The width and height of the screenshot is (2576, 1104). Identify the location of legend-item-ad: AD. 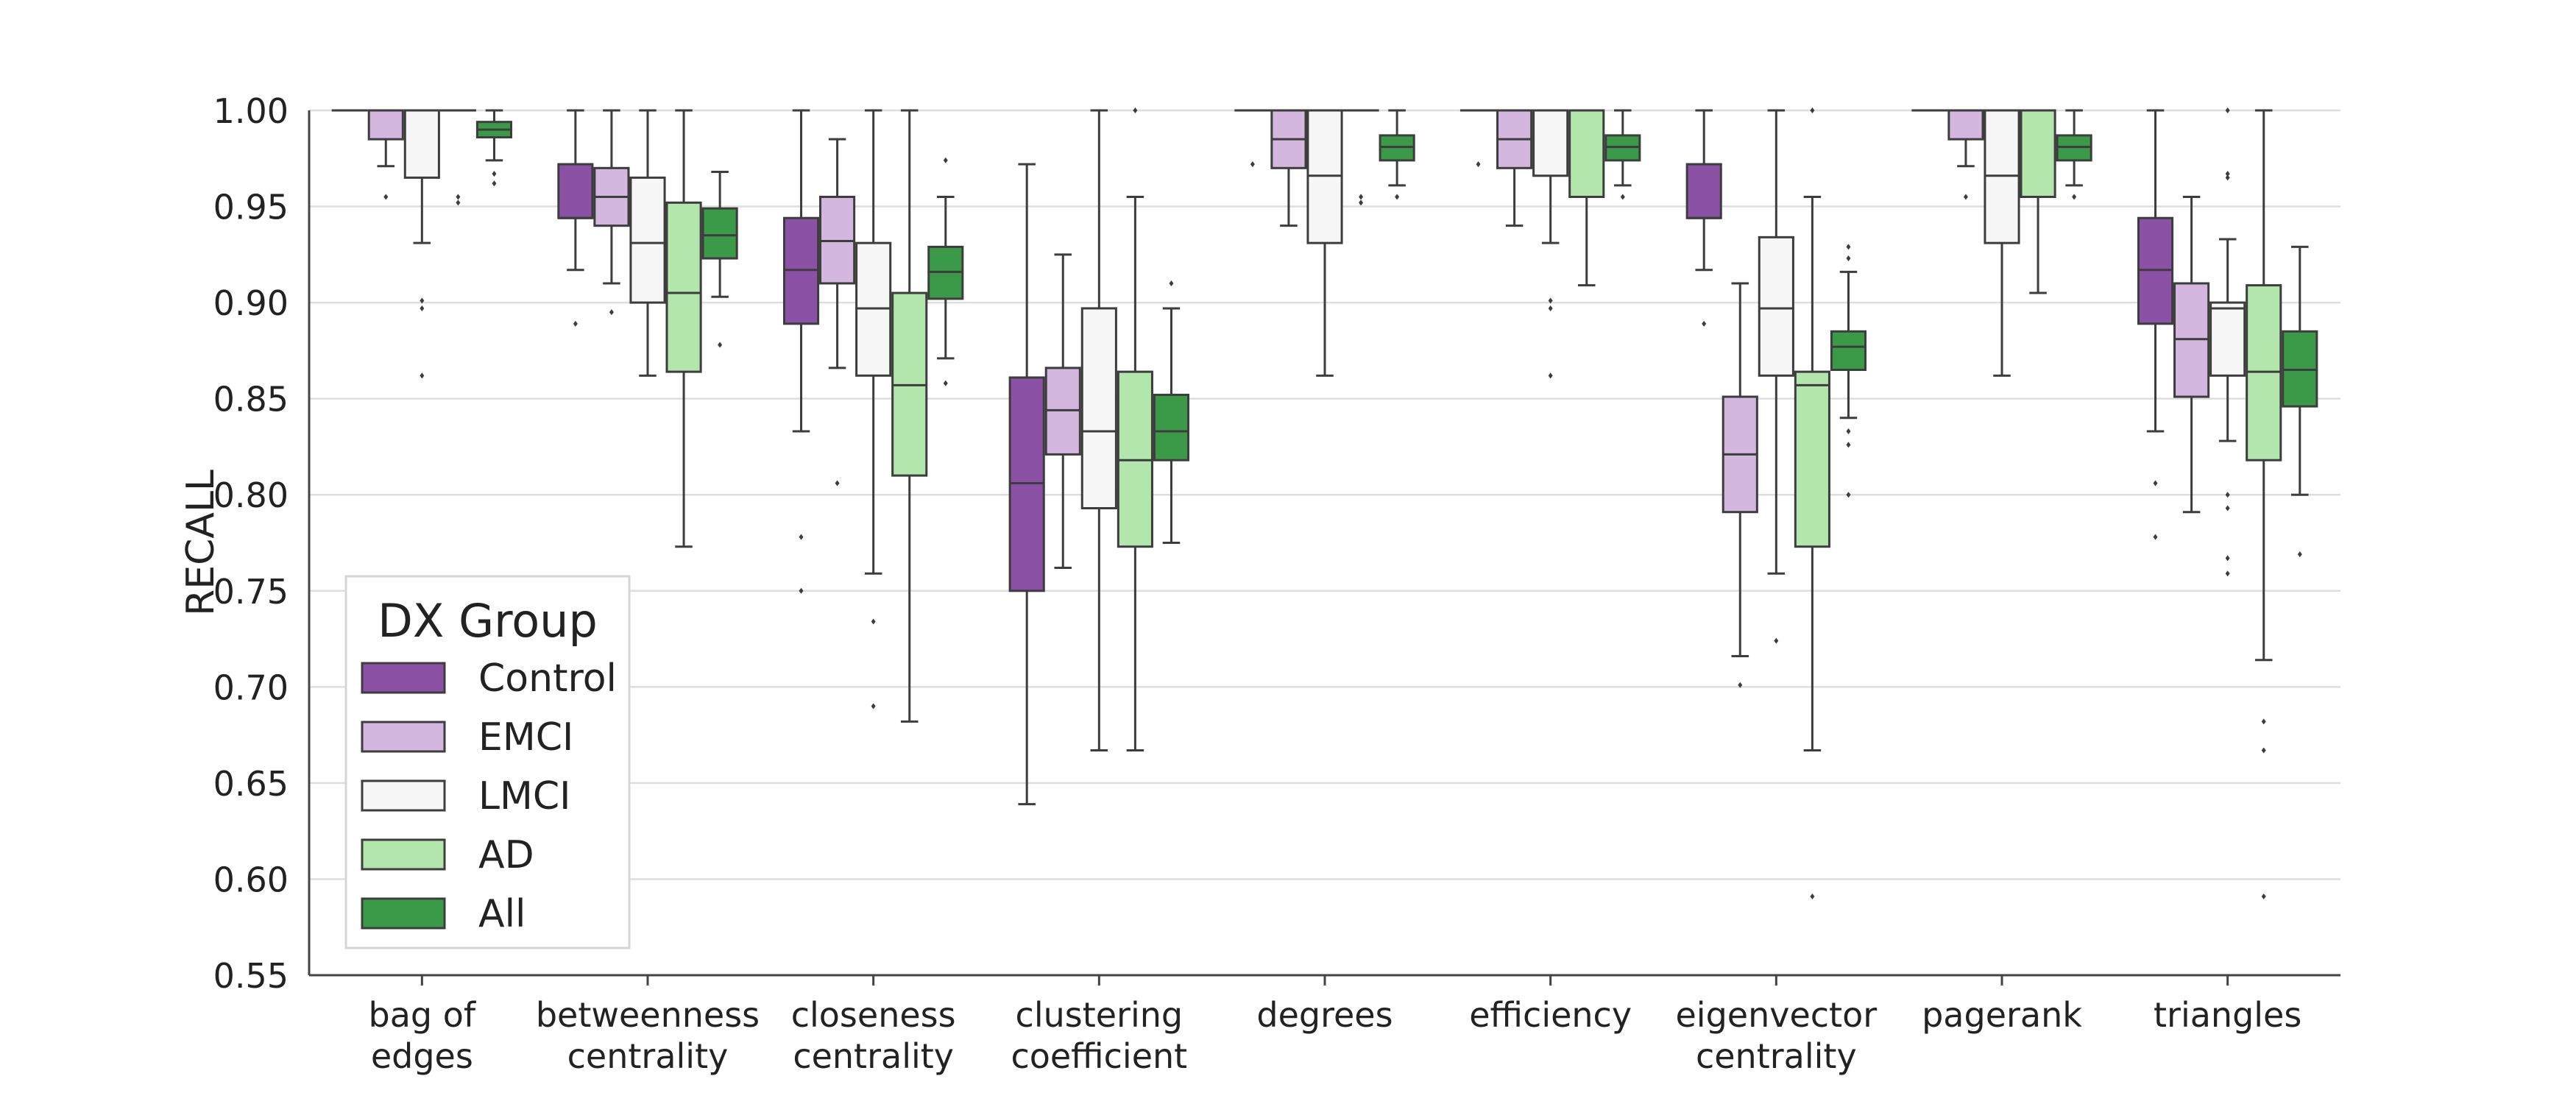
(447, 855).